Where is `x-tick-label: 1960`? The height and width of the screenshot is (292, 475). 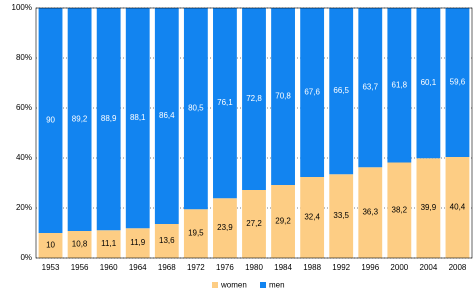
x-tick-label: 1960 is located at coordinates (109, 267).